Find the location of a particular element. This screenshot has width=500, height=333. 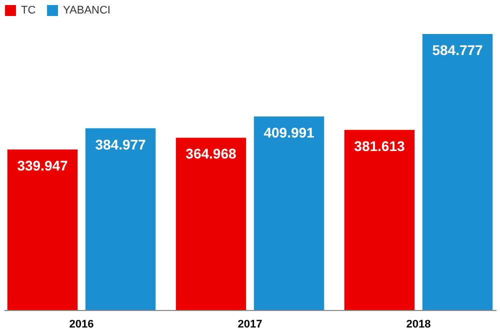

data-label: 364.968 is located at coordinates (211, 154).